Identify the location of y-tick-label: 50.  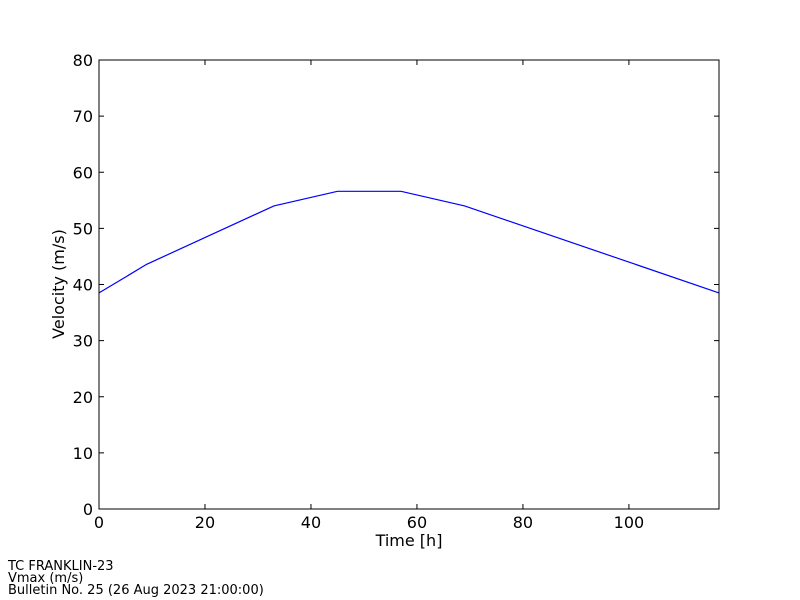
(83, 228).